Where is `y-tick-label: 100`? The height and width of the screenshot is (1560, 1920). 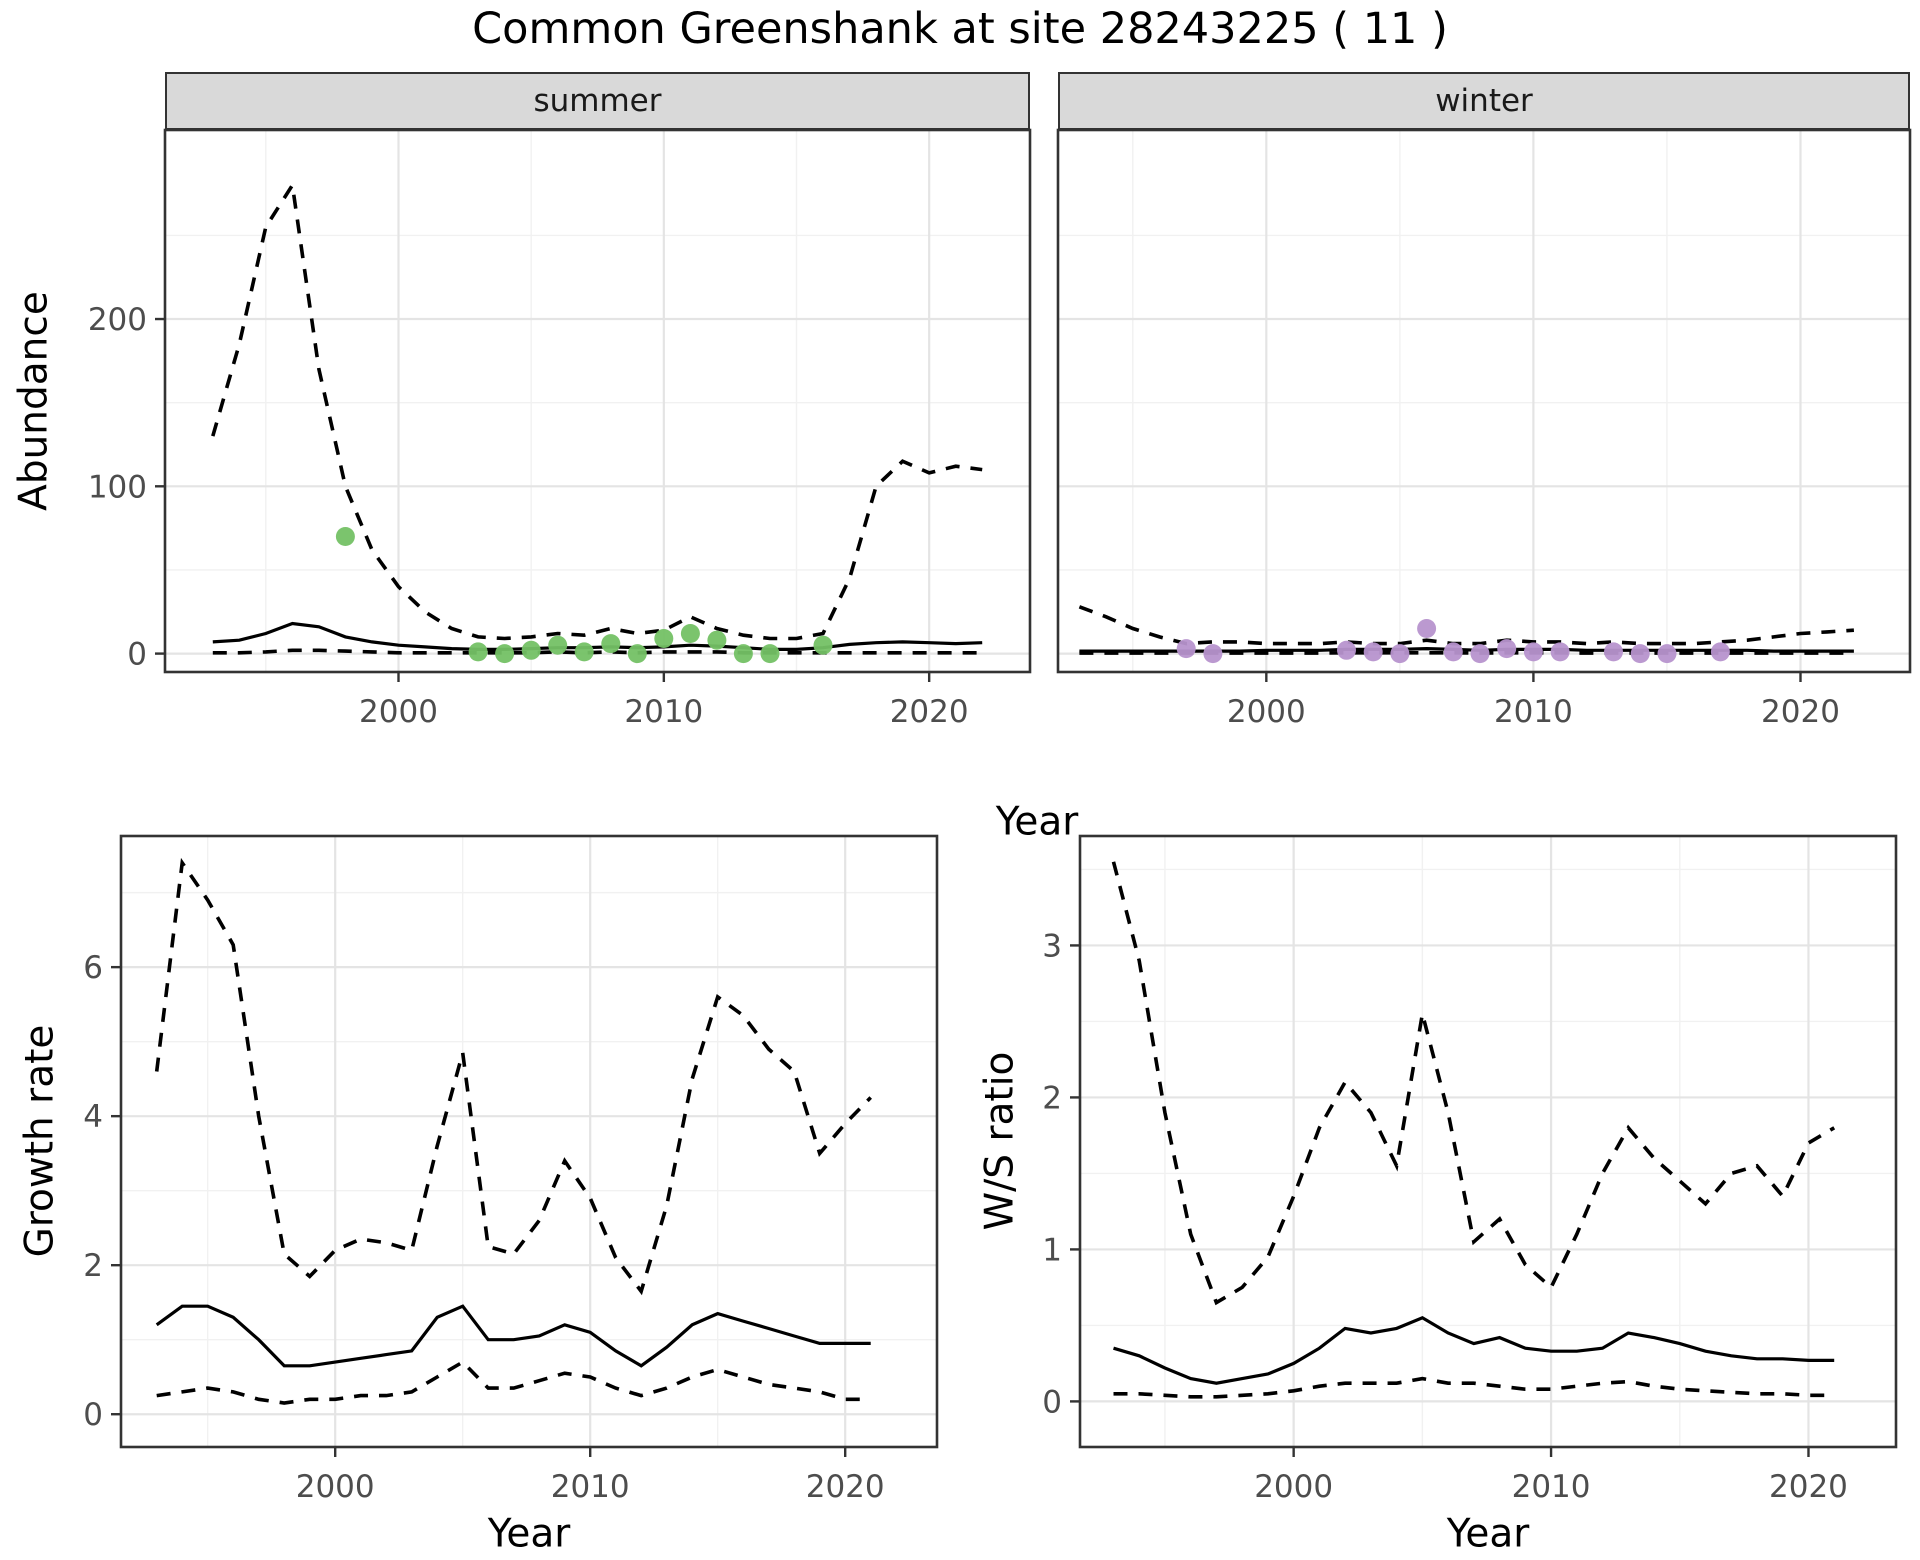
y-tick-label: 100 is located at coordinates (117, 487).